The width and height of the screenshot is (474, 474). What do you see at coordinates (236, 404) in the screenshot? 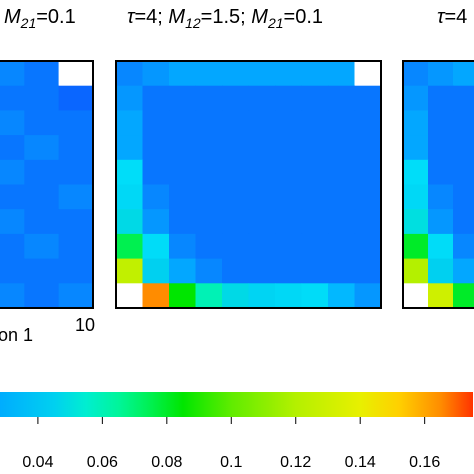
I see `colorbar` at bounding box center [236, 404].